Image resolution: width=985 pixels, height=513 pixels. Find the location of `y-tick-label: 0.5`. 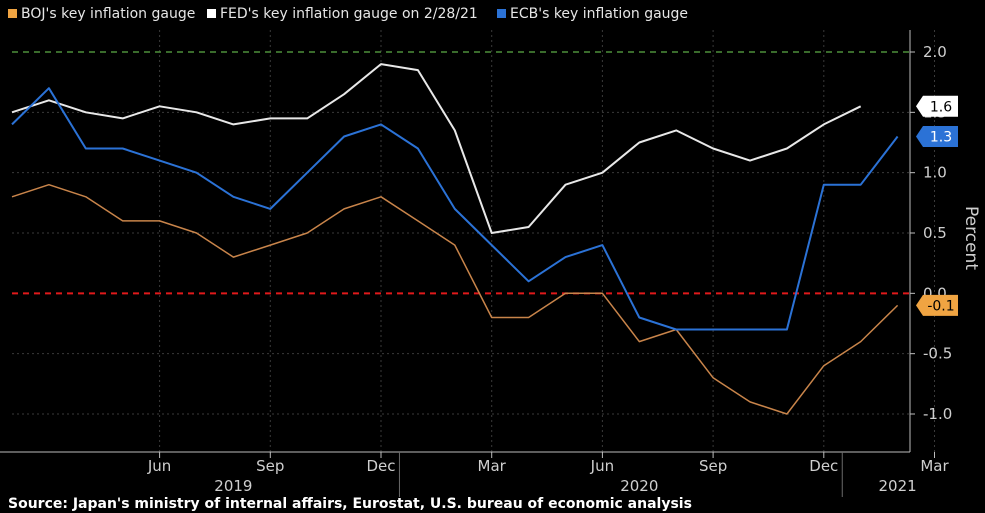

y-tick-label: 0.5 is located at coordinates (935, 233).